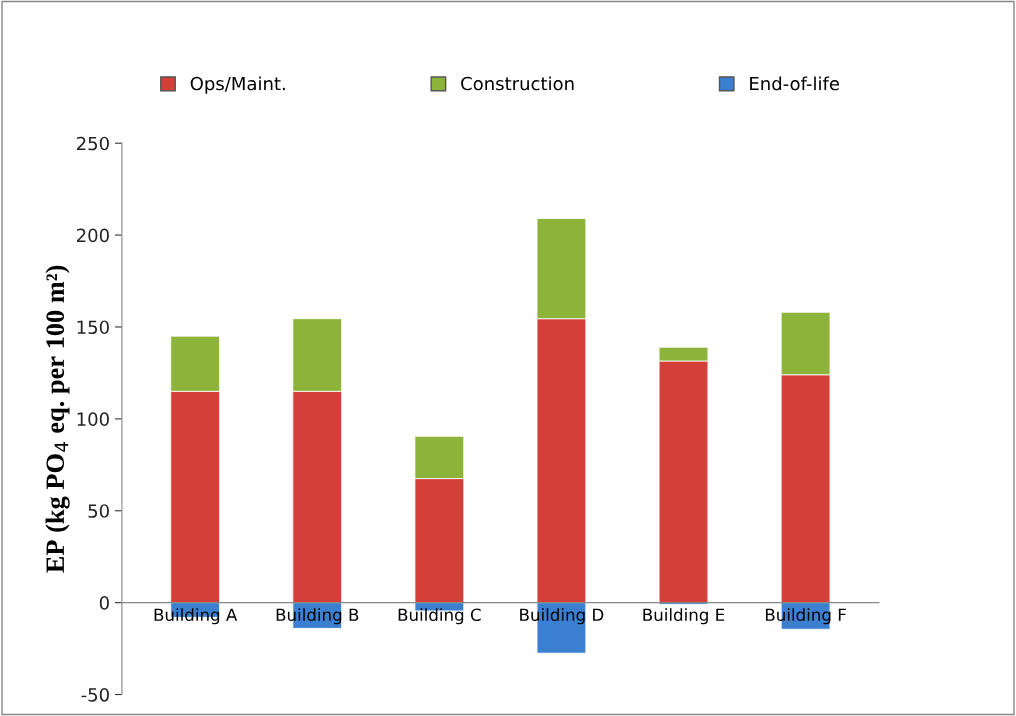 The width and height of the screenshot is (1016, 716). I want to click on y-axis-title: EP (kg PO$_{4}$ eq. per 100 m²), so click(57, 419).